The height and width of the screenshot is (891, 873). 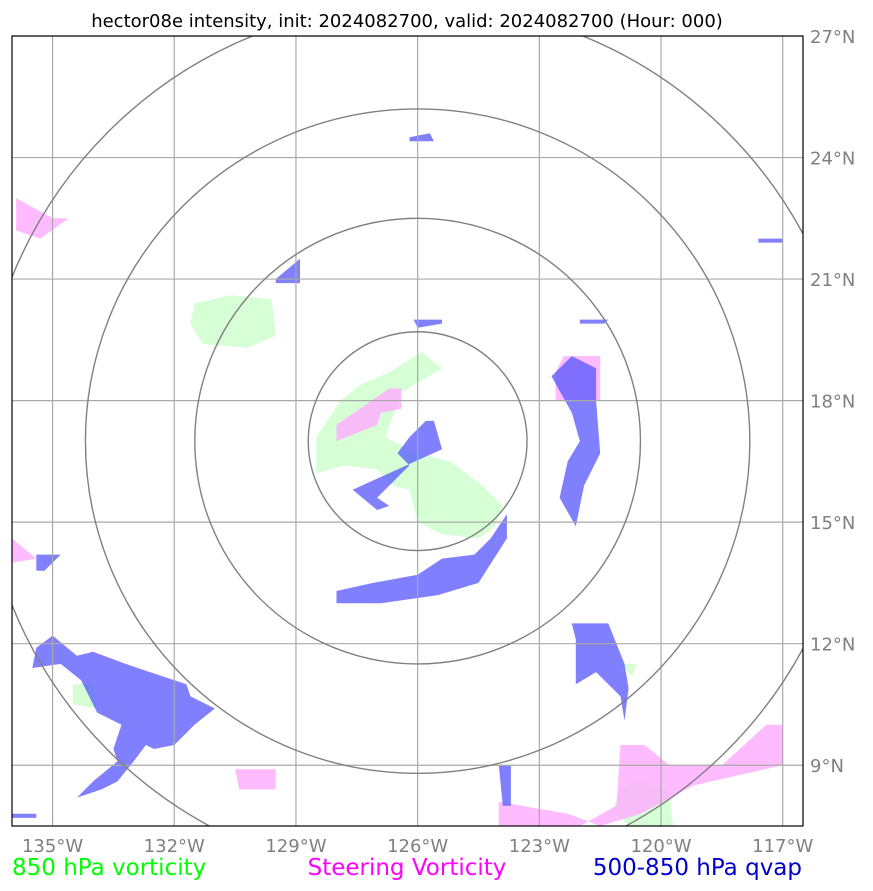 What do you see at coordinates (539, 846) in the screenshot?
I see `longitude-tick-label: 123°W` at bounding box center [539, 846].